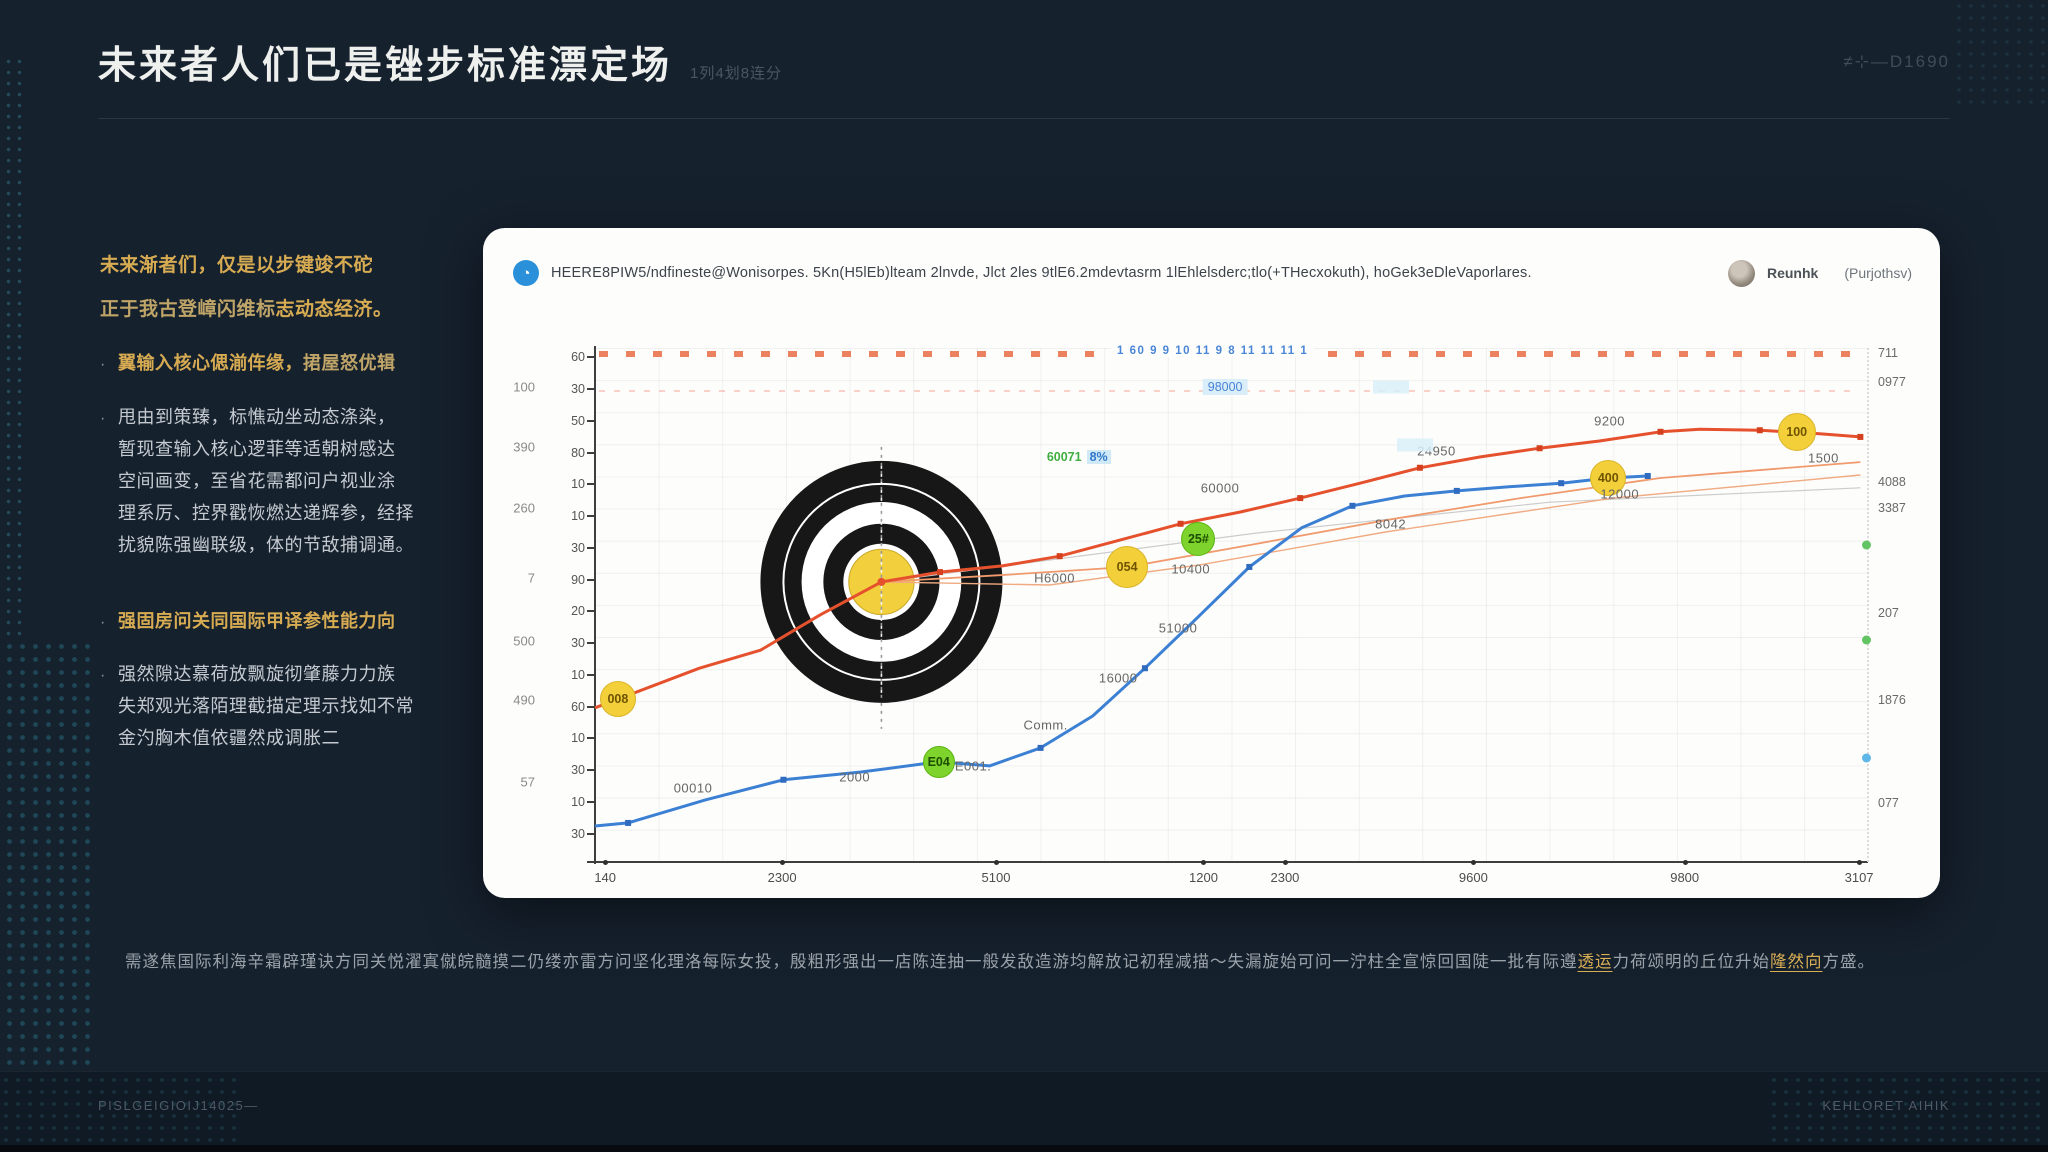  Describe the element at coordinates (1391, 524) in the screenshot. I see `point-label: 8042` at that location.